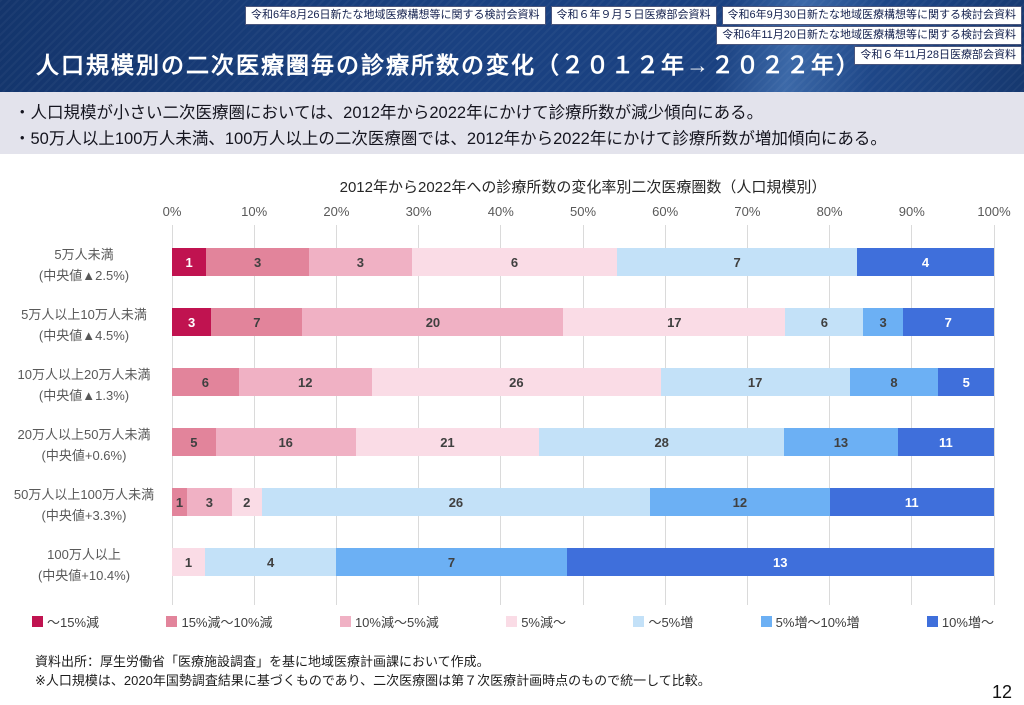  Describe the element at coordinates (84, 575) in the screenshot. I see `row-label-median: (中央値+10.4%)` at that location.